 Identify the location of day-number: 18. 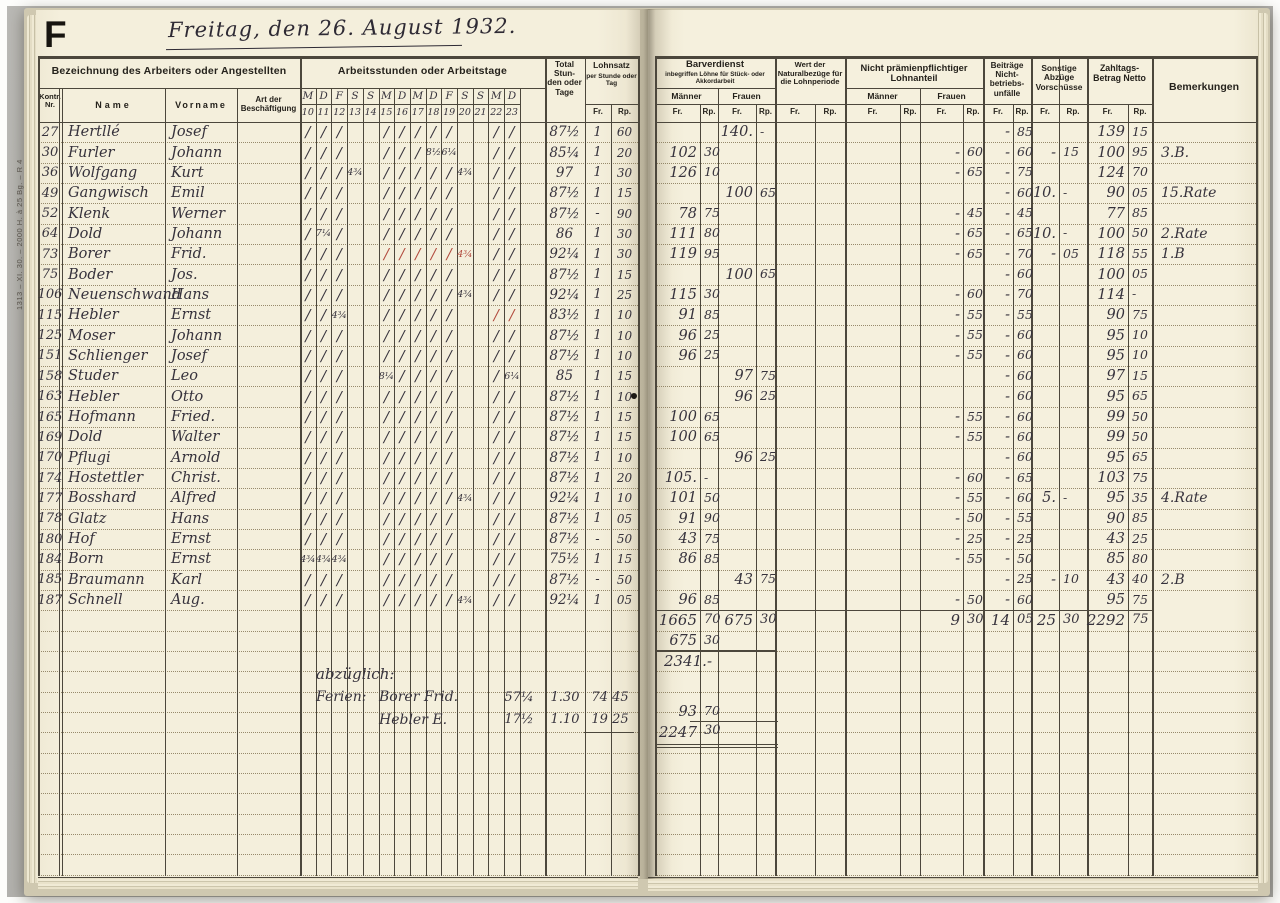
(433, 112).